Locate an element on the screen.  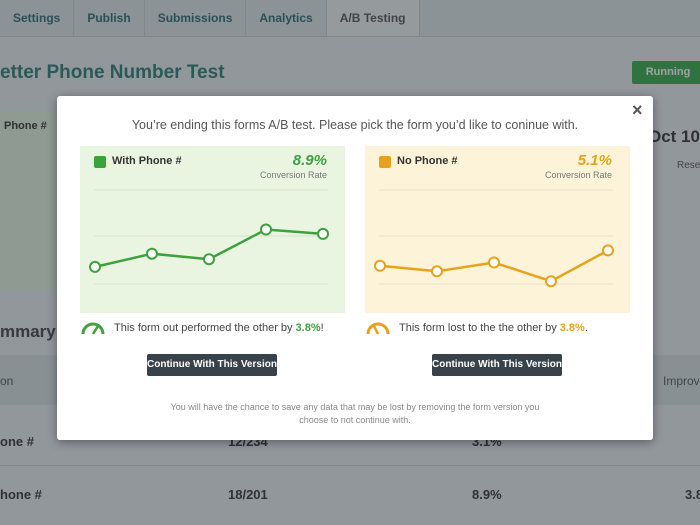
cell: one # is located at coordinates (17, 441).